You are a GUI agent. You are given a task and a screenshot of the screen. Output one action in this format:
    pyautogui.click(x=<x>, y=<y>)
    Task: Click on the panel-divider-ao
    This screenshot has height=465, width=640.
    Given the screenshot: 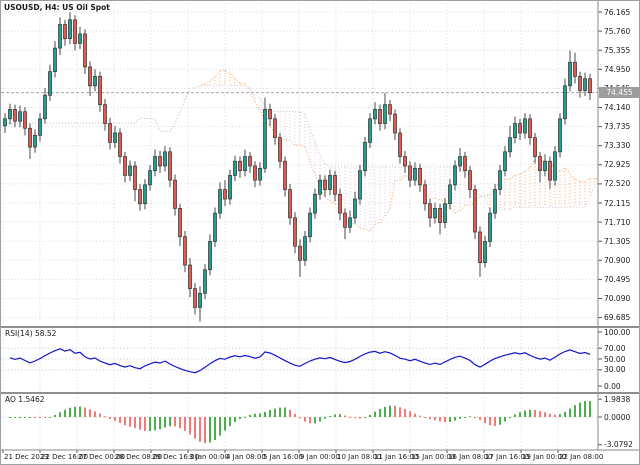 What is the action you would take?
    pyautogui.click(x=320, y=393)
    